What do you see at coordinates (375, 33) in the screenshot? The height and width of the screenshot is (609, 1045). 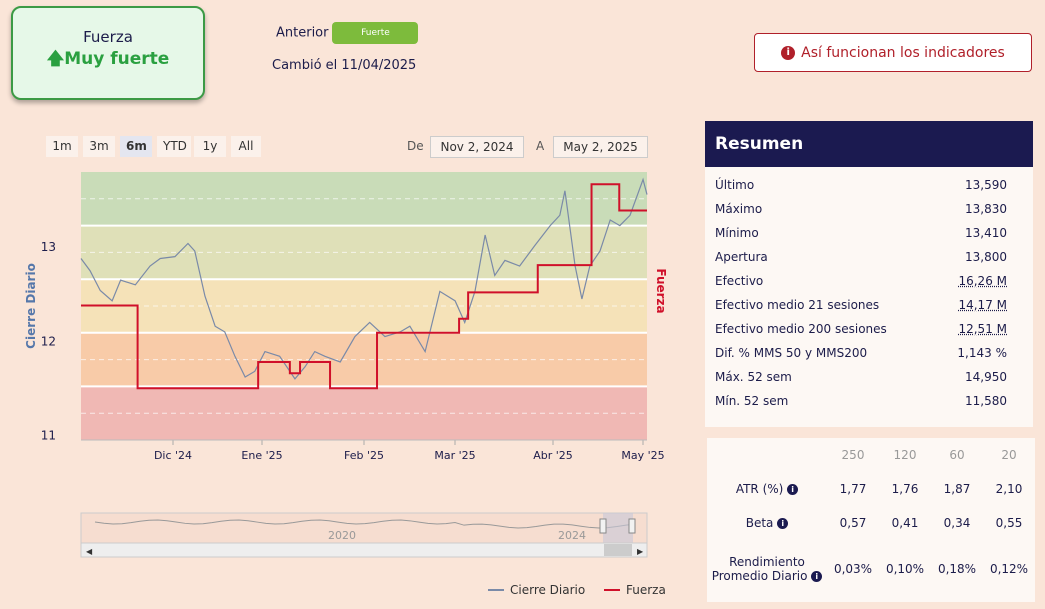 I see `previous-badge: Fuerte` at bounding box center [375, 33].